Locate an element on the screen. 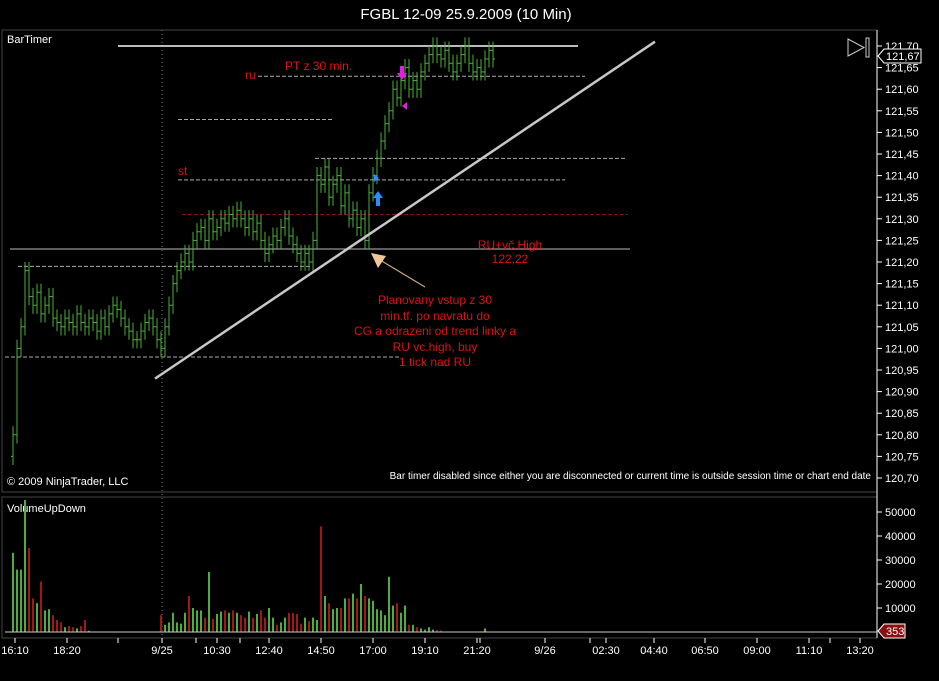 Image resolution: width=939 pixels, height=681 pixels. price-tick-label: 121,50 is located at coordinates (902, 133).